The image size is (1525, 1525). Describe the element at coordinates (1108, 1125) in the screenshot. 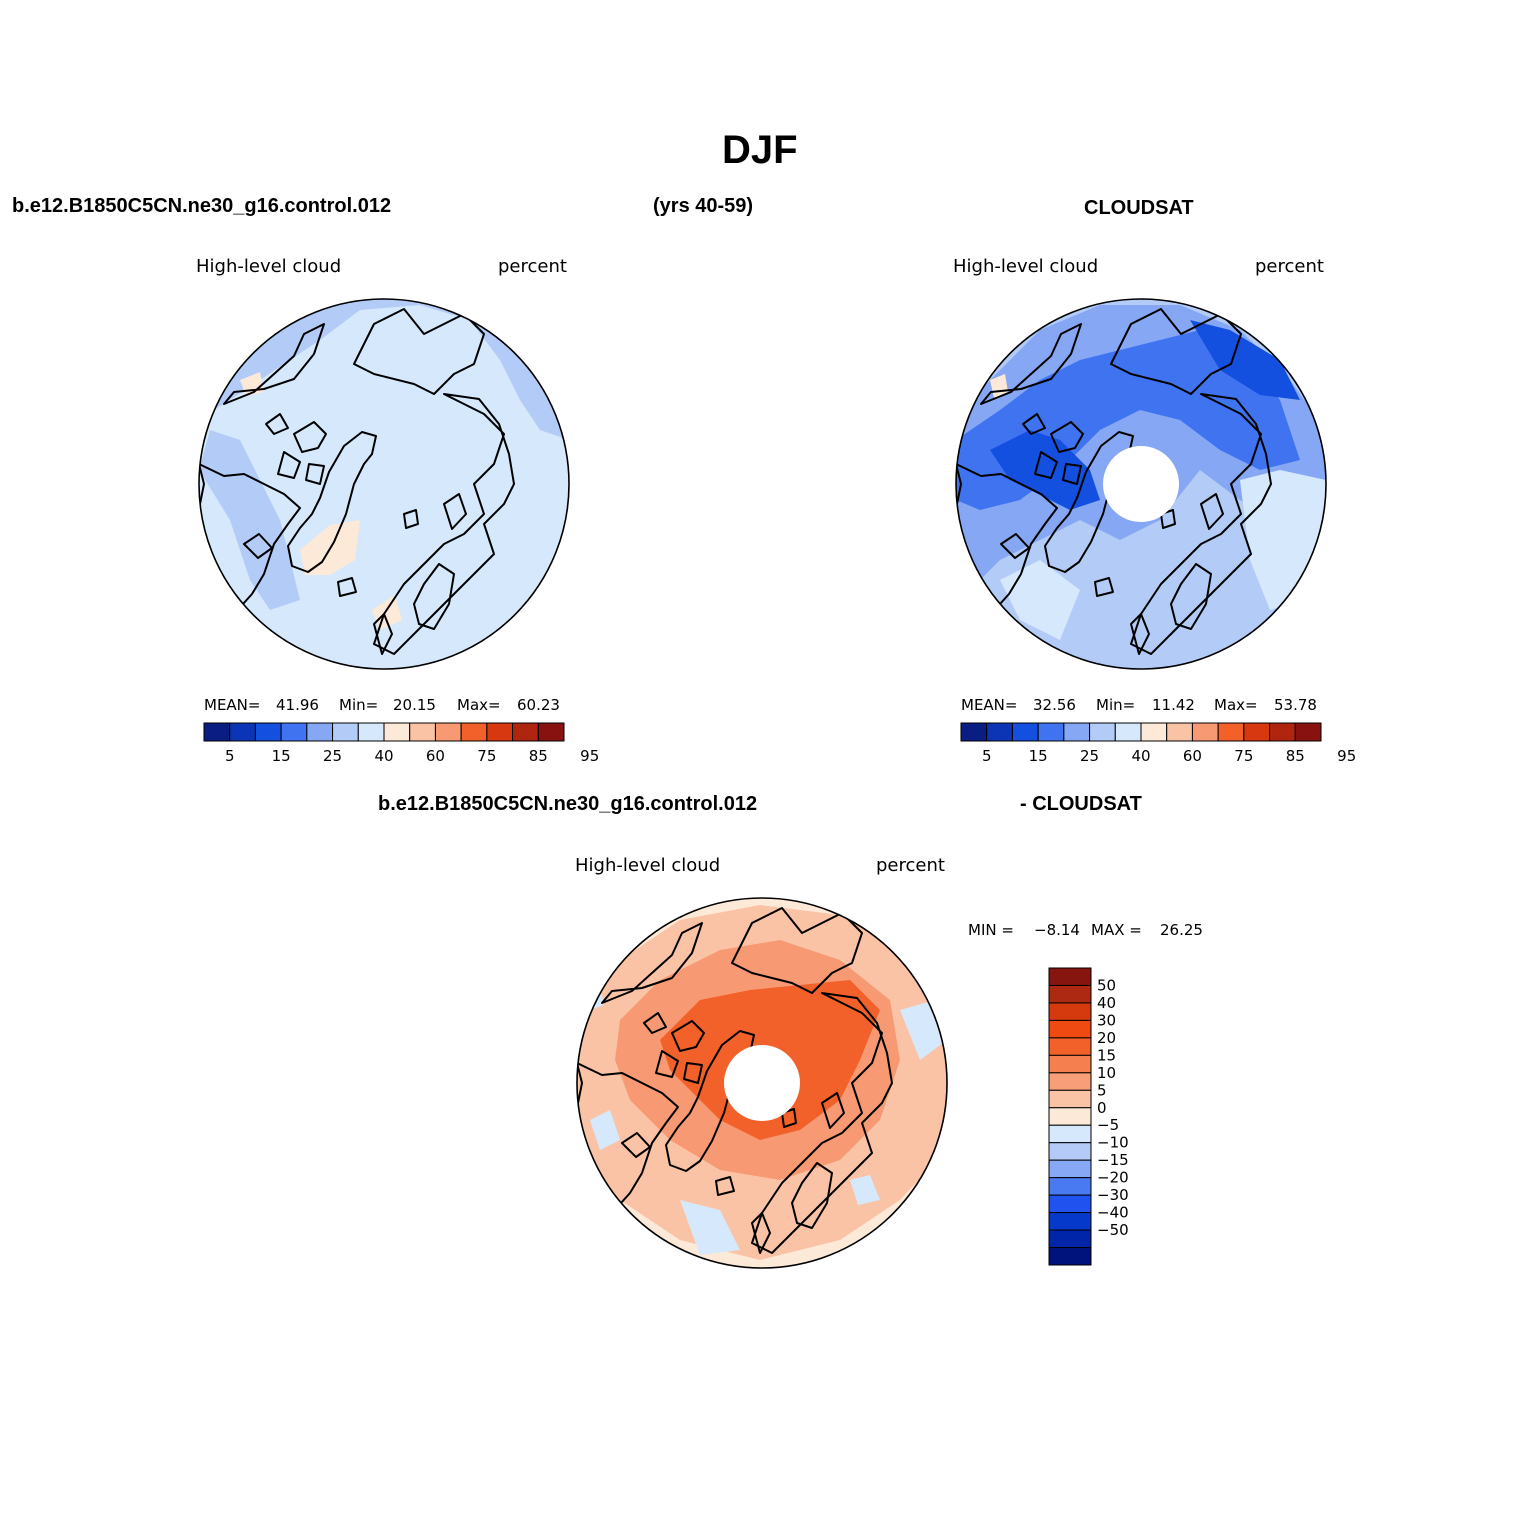

I see `colorbar-difference-tick-label: −5` at that location.